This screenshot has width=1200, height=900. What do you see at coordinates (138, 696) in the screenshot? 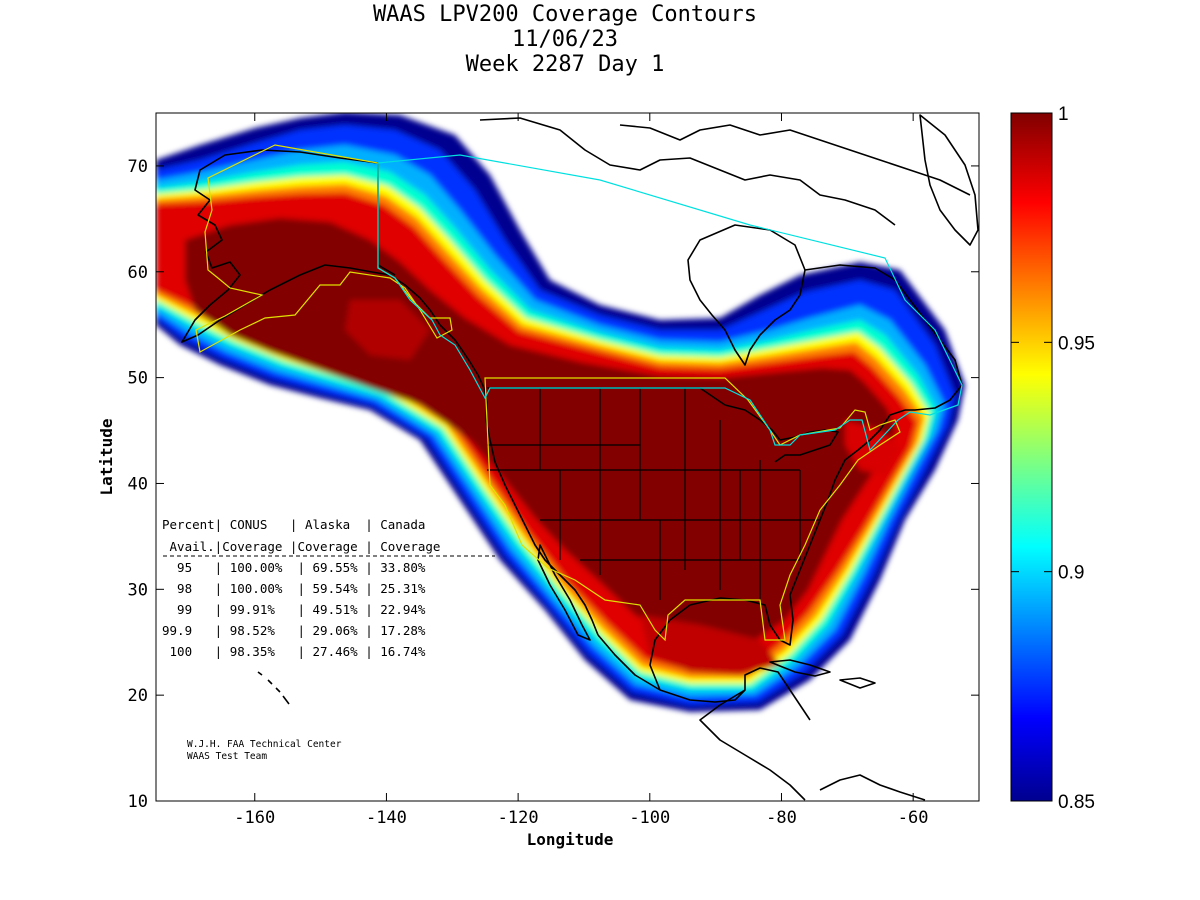
I see `y-tick-label: 20` at bounding box center [138, 696].